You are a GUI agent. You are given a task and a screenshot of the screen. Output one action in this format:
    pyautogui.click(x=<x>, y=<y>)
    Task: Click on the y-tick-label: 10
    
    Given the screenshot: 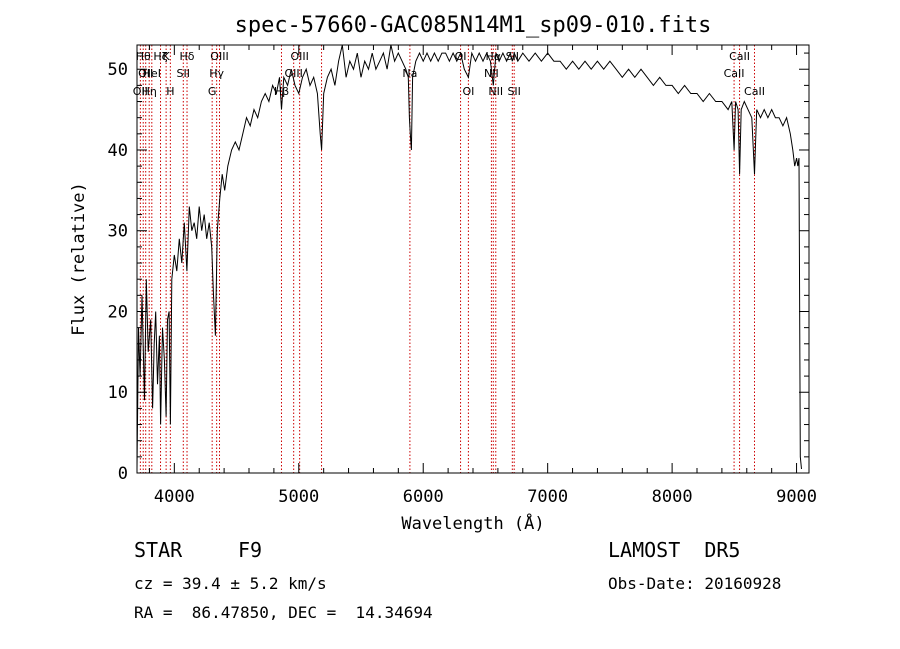 What is the action you would take?
    pyautogui.click(x=118, y=393)
    